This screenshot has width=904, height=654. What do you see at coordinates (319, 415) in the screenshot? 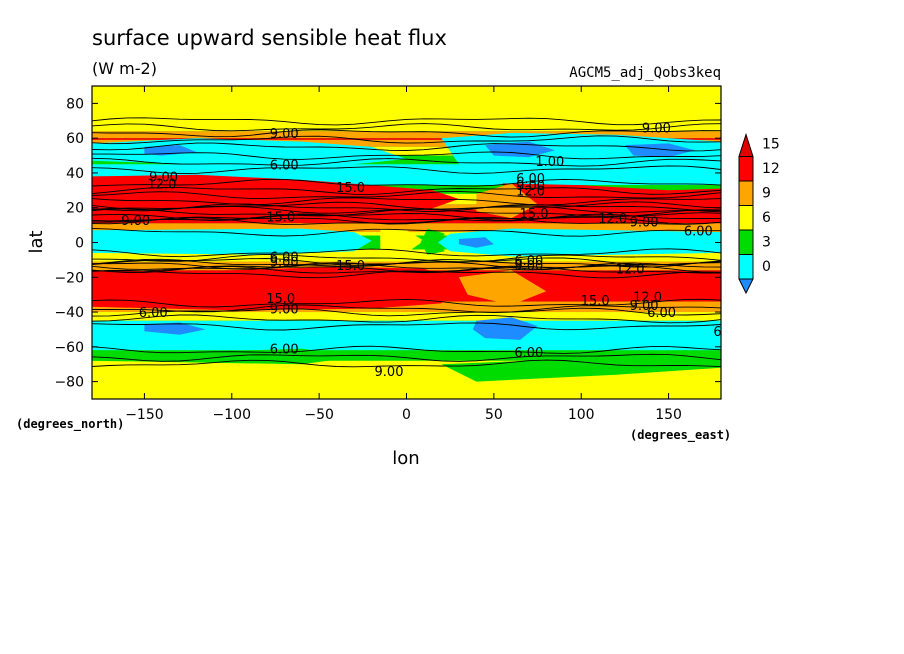
I see `x-tick-label: −50` at bounding box center [319, 415].